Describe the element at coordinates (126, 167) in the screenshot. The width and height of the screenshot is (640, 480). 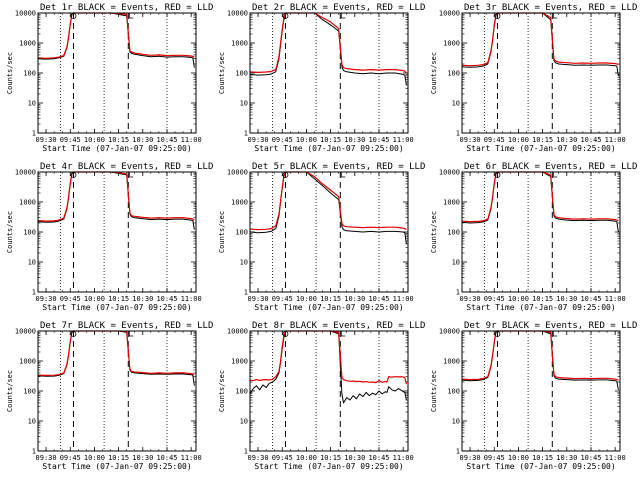
I see `panel-title: Det 4r BLACK = Events, RED = LLD` at that location.